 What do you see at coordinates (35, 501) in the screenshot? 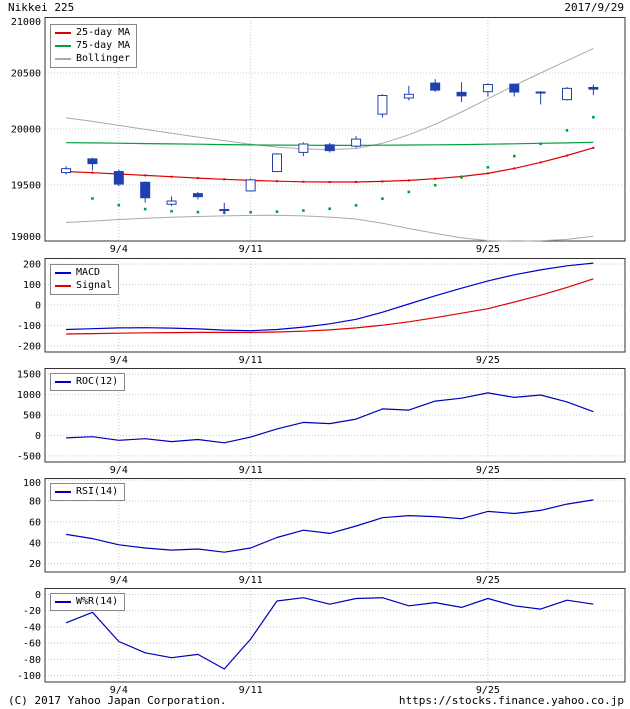
I see `y-tick-label: 80` at bounding box center [35, 501].